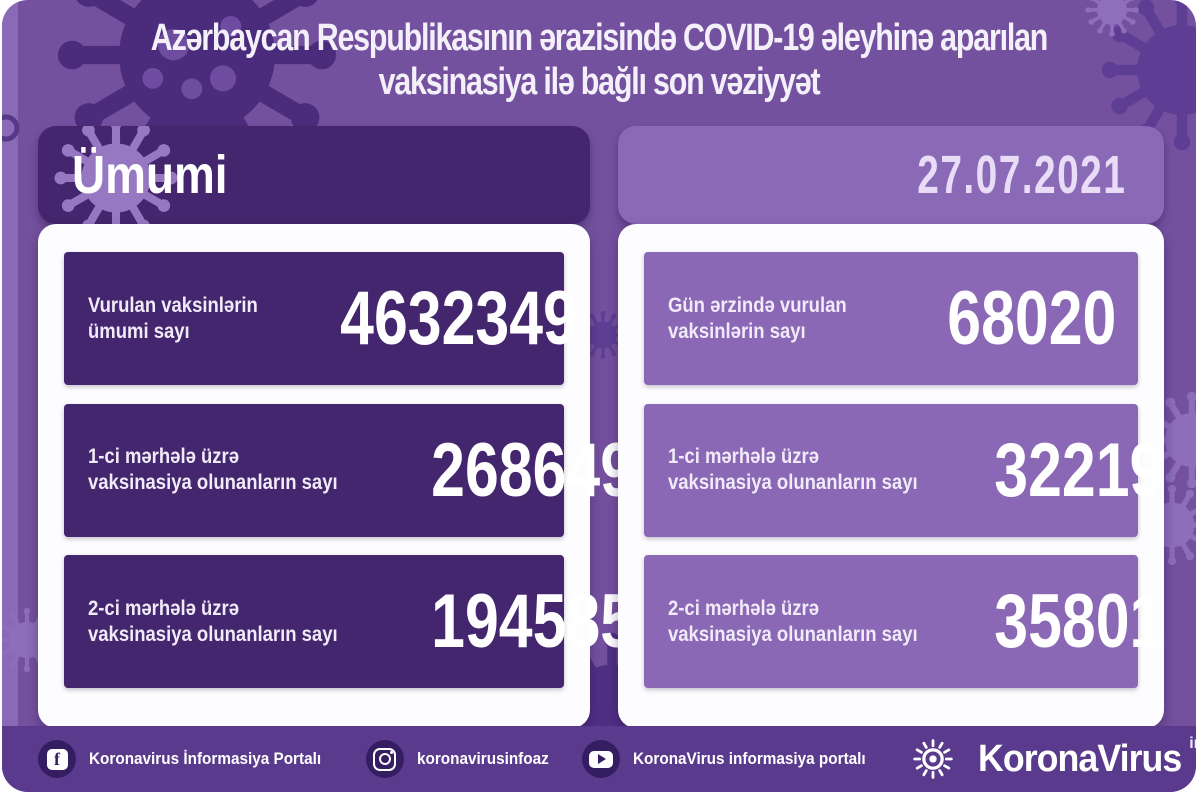  Describe the element at coordinates (1192, 743) in the screenshot. I see `logo-superscript: info` at that location.